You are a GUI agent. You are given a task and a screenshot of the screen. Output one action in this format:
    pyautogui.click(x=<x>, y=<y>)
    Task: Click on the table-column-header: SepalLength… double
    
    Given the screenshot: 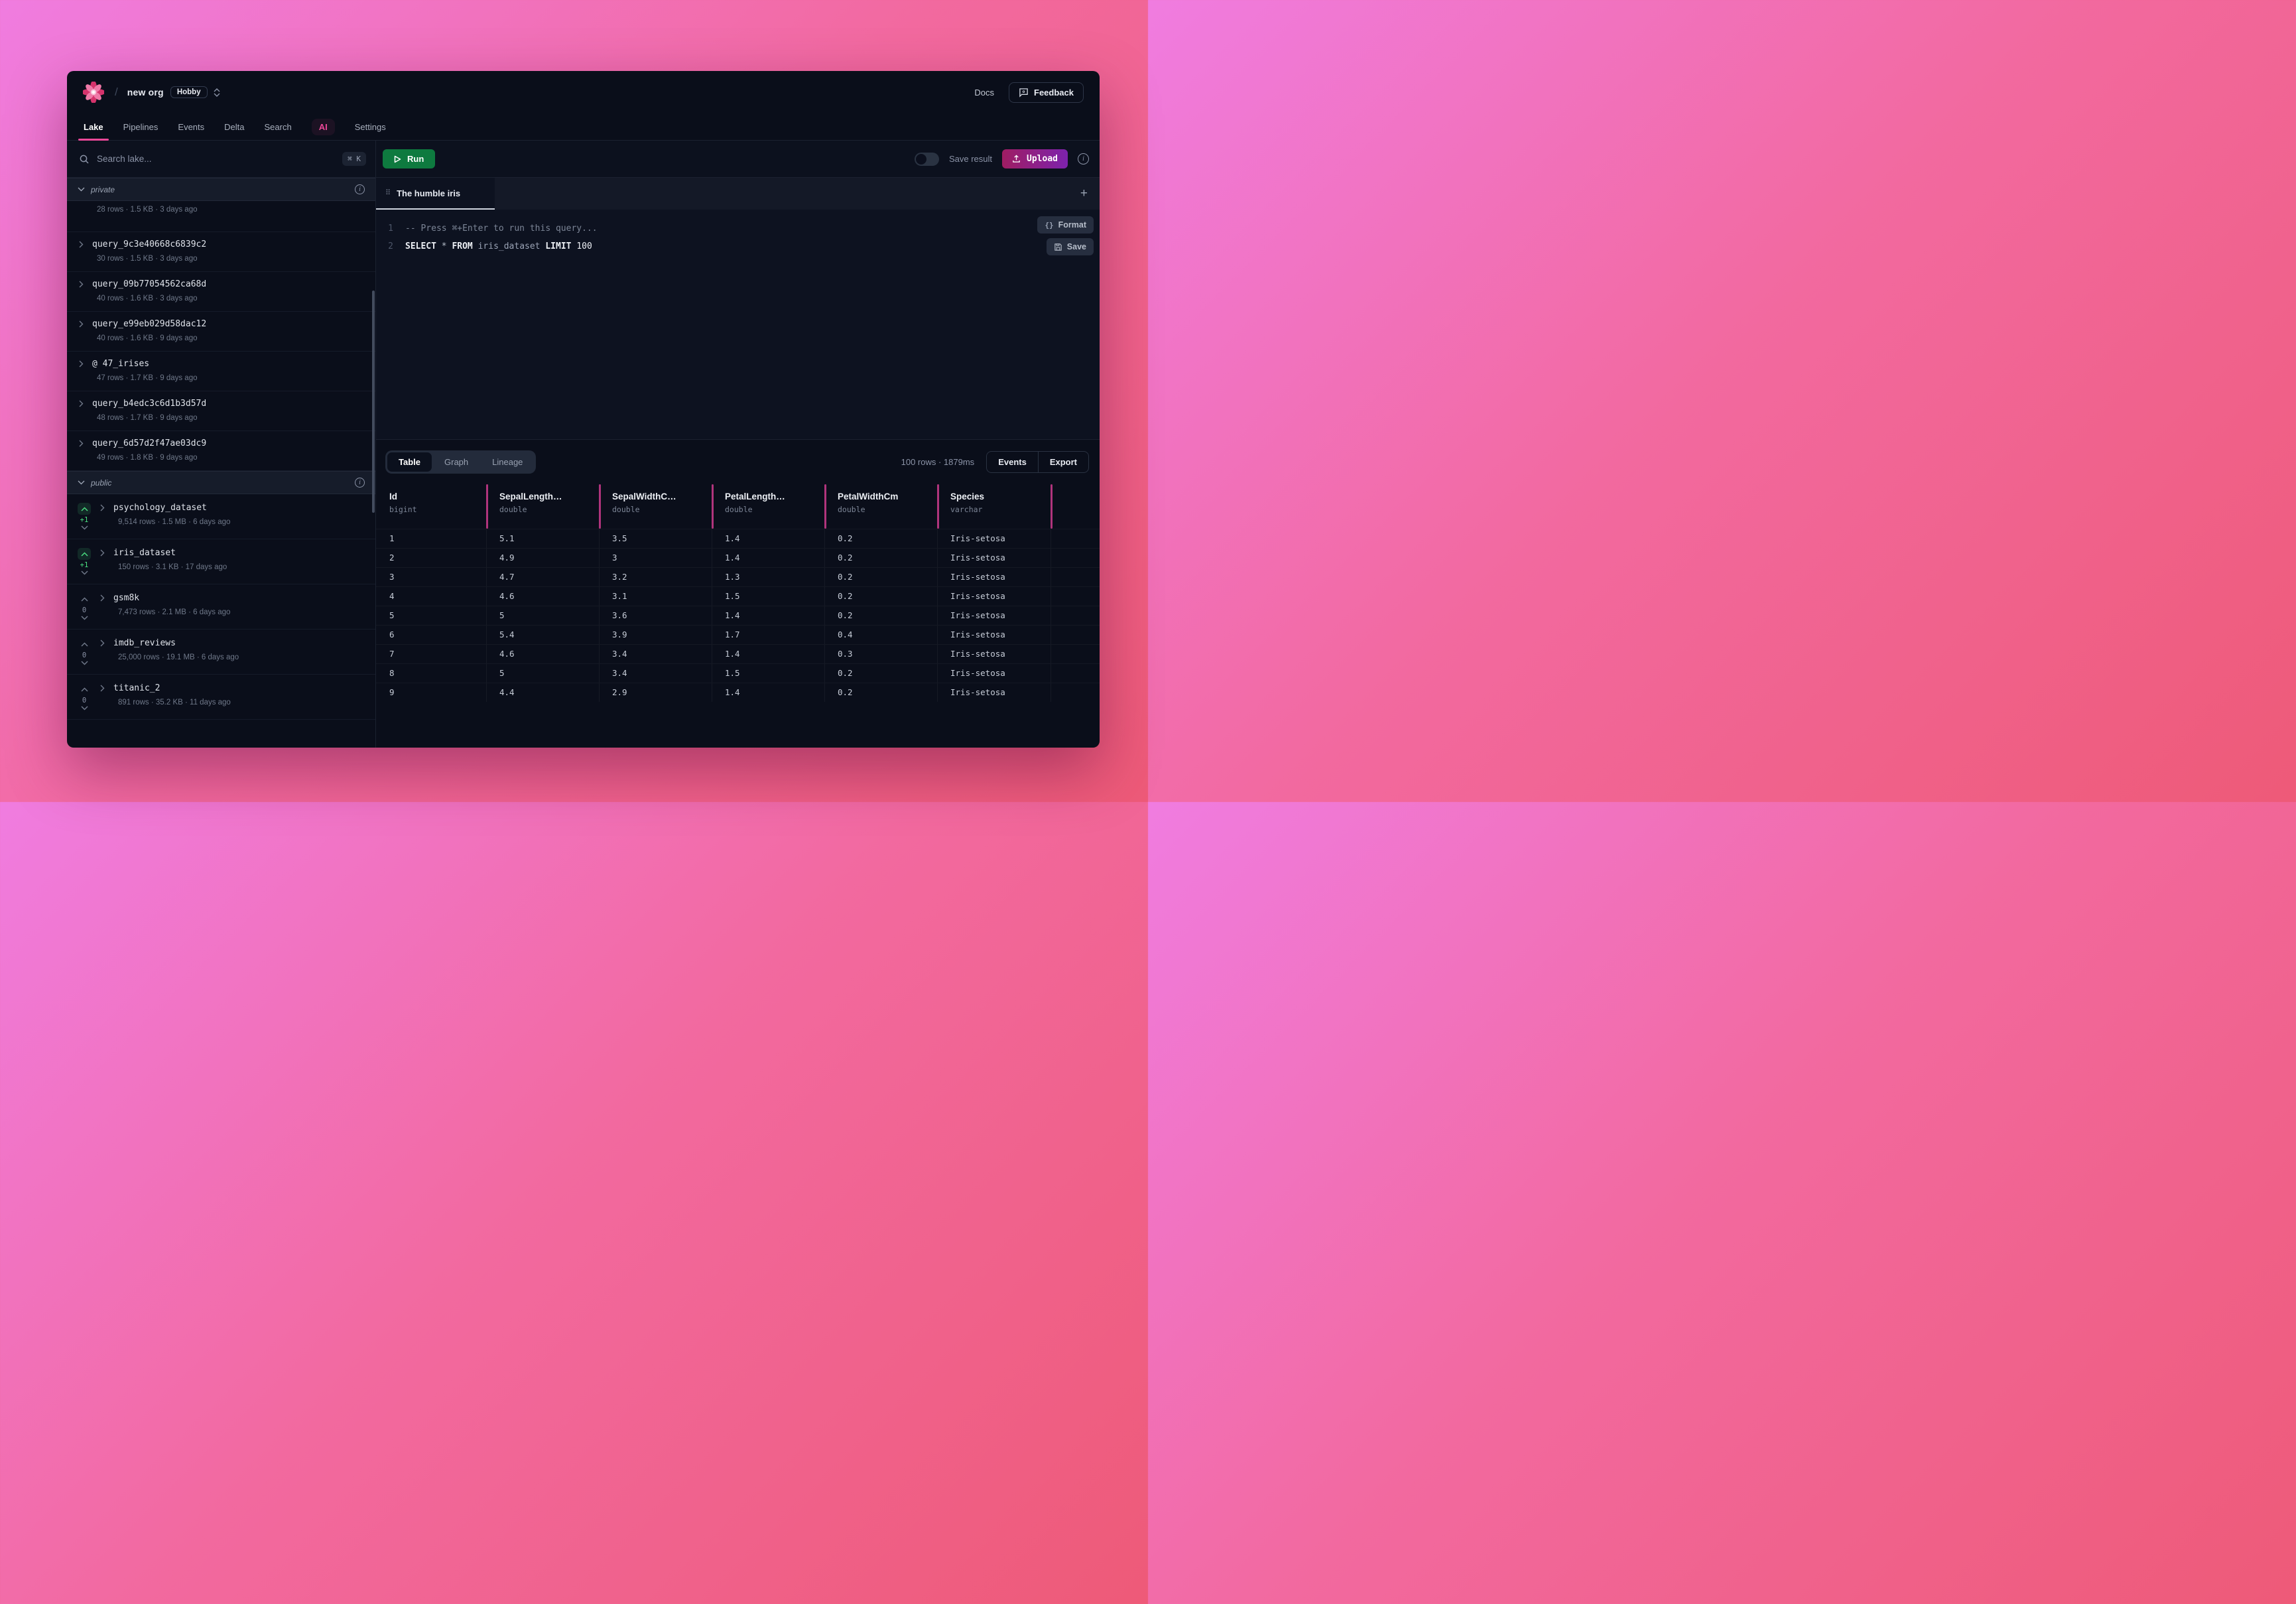 What is the action you would take?
    pyautogui.click(x=543, y=507)
    